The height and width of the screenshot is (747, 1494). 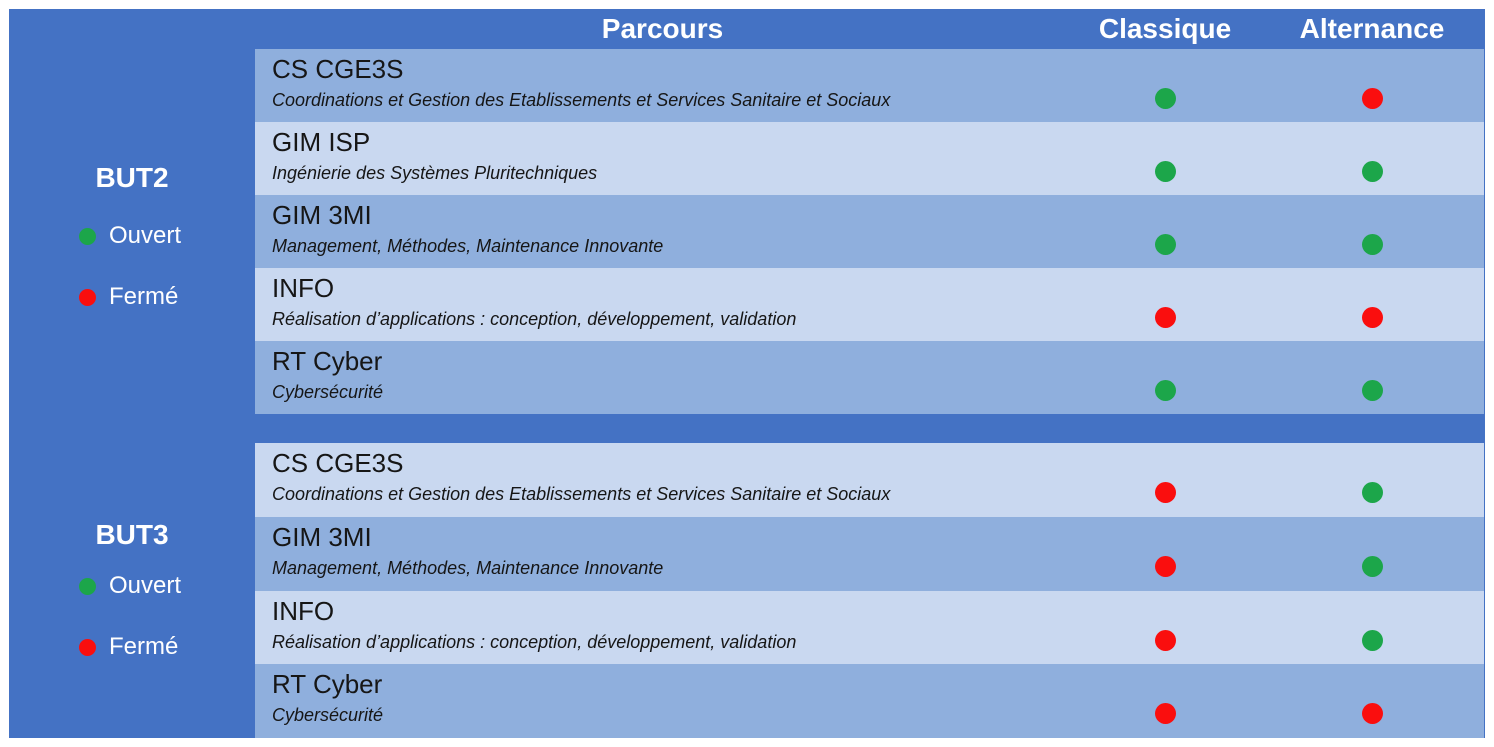 I want to click on column-header-alternance: Alternance, so click(x=1372, y=28).